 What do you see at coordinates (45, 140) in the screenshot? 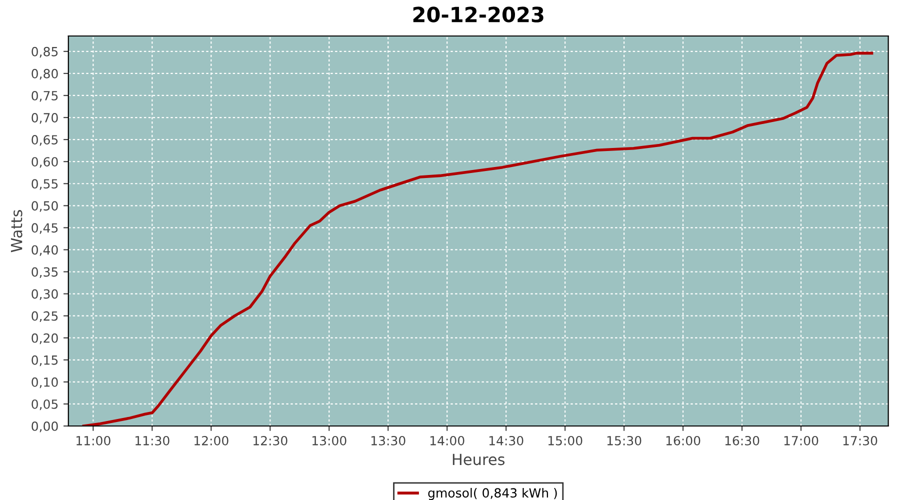
I see `y-tick-label: 0,65` at bounding box center [45, 140].